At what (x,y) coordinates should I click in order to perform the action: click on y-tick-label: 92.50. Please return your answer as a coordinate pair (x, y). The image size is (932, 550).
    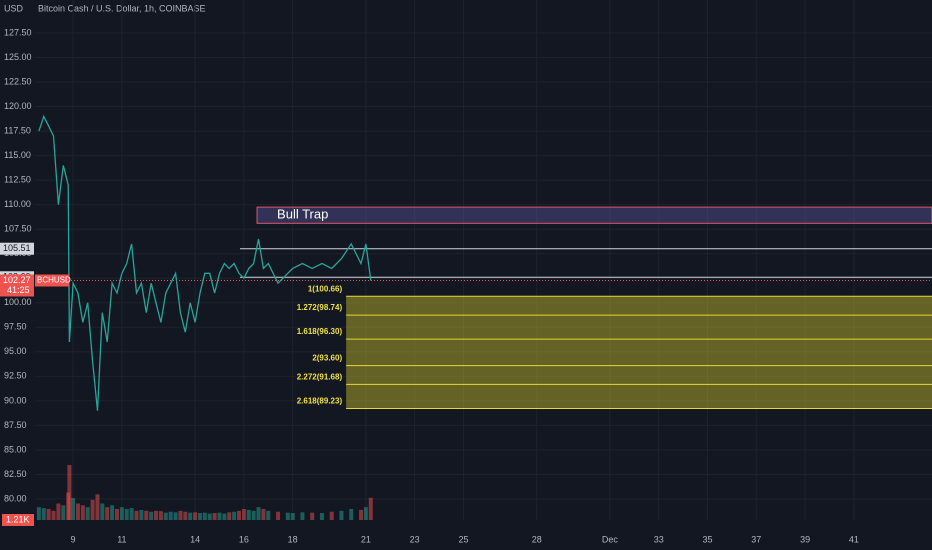
    Looking at the image, I should click on (15, 376).